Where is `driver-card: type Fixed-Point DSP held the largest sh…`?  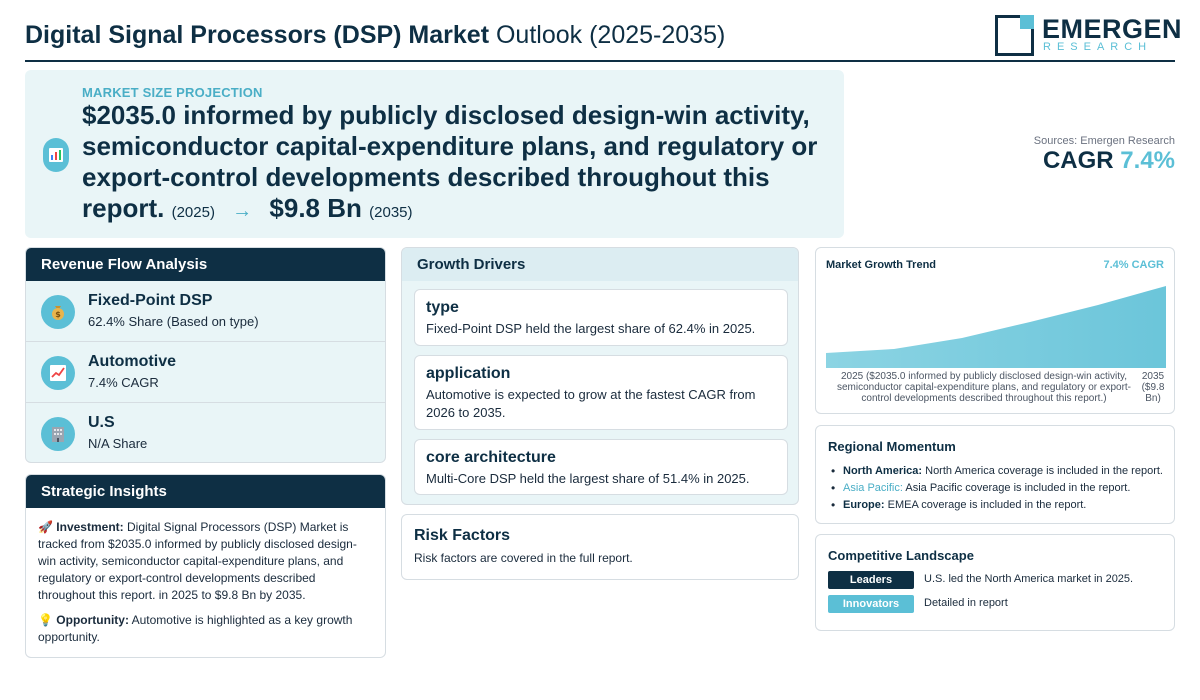 driver-card: type Fixed-Point DSP held the largest sh… is located at coordinates (601, 317).